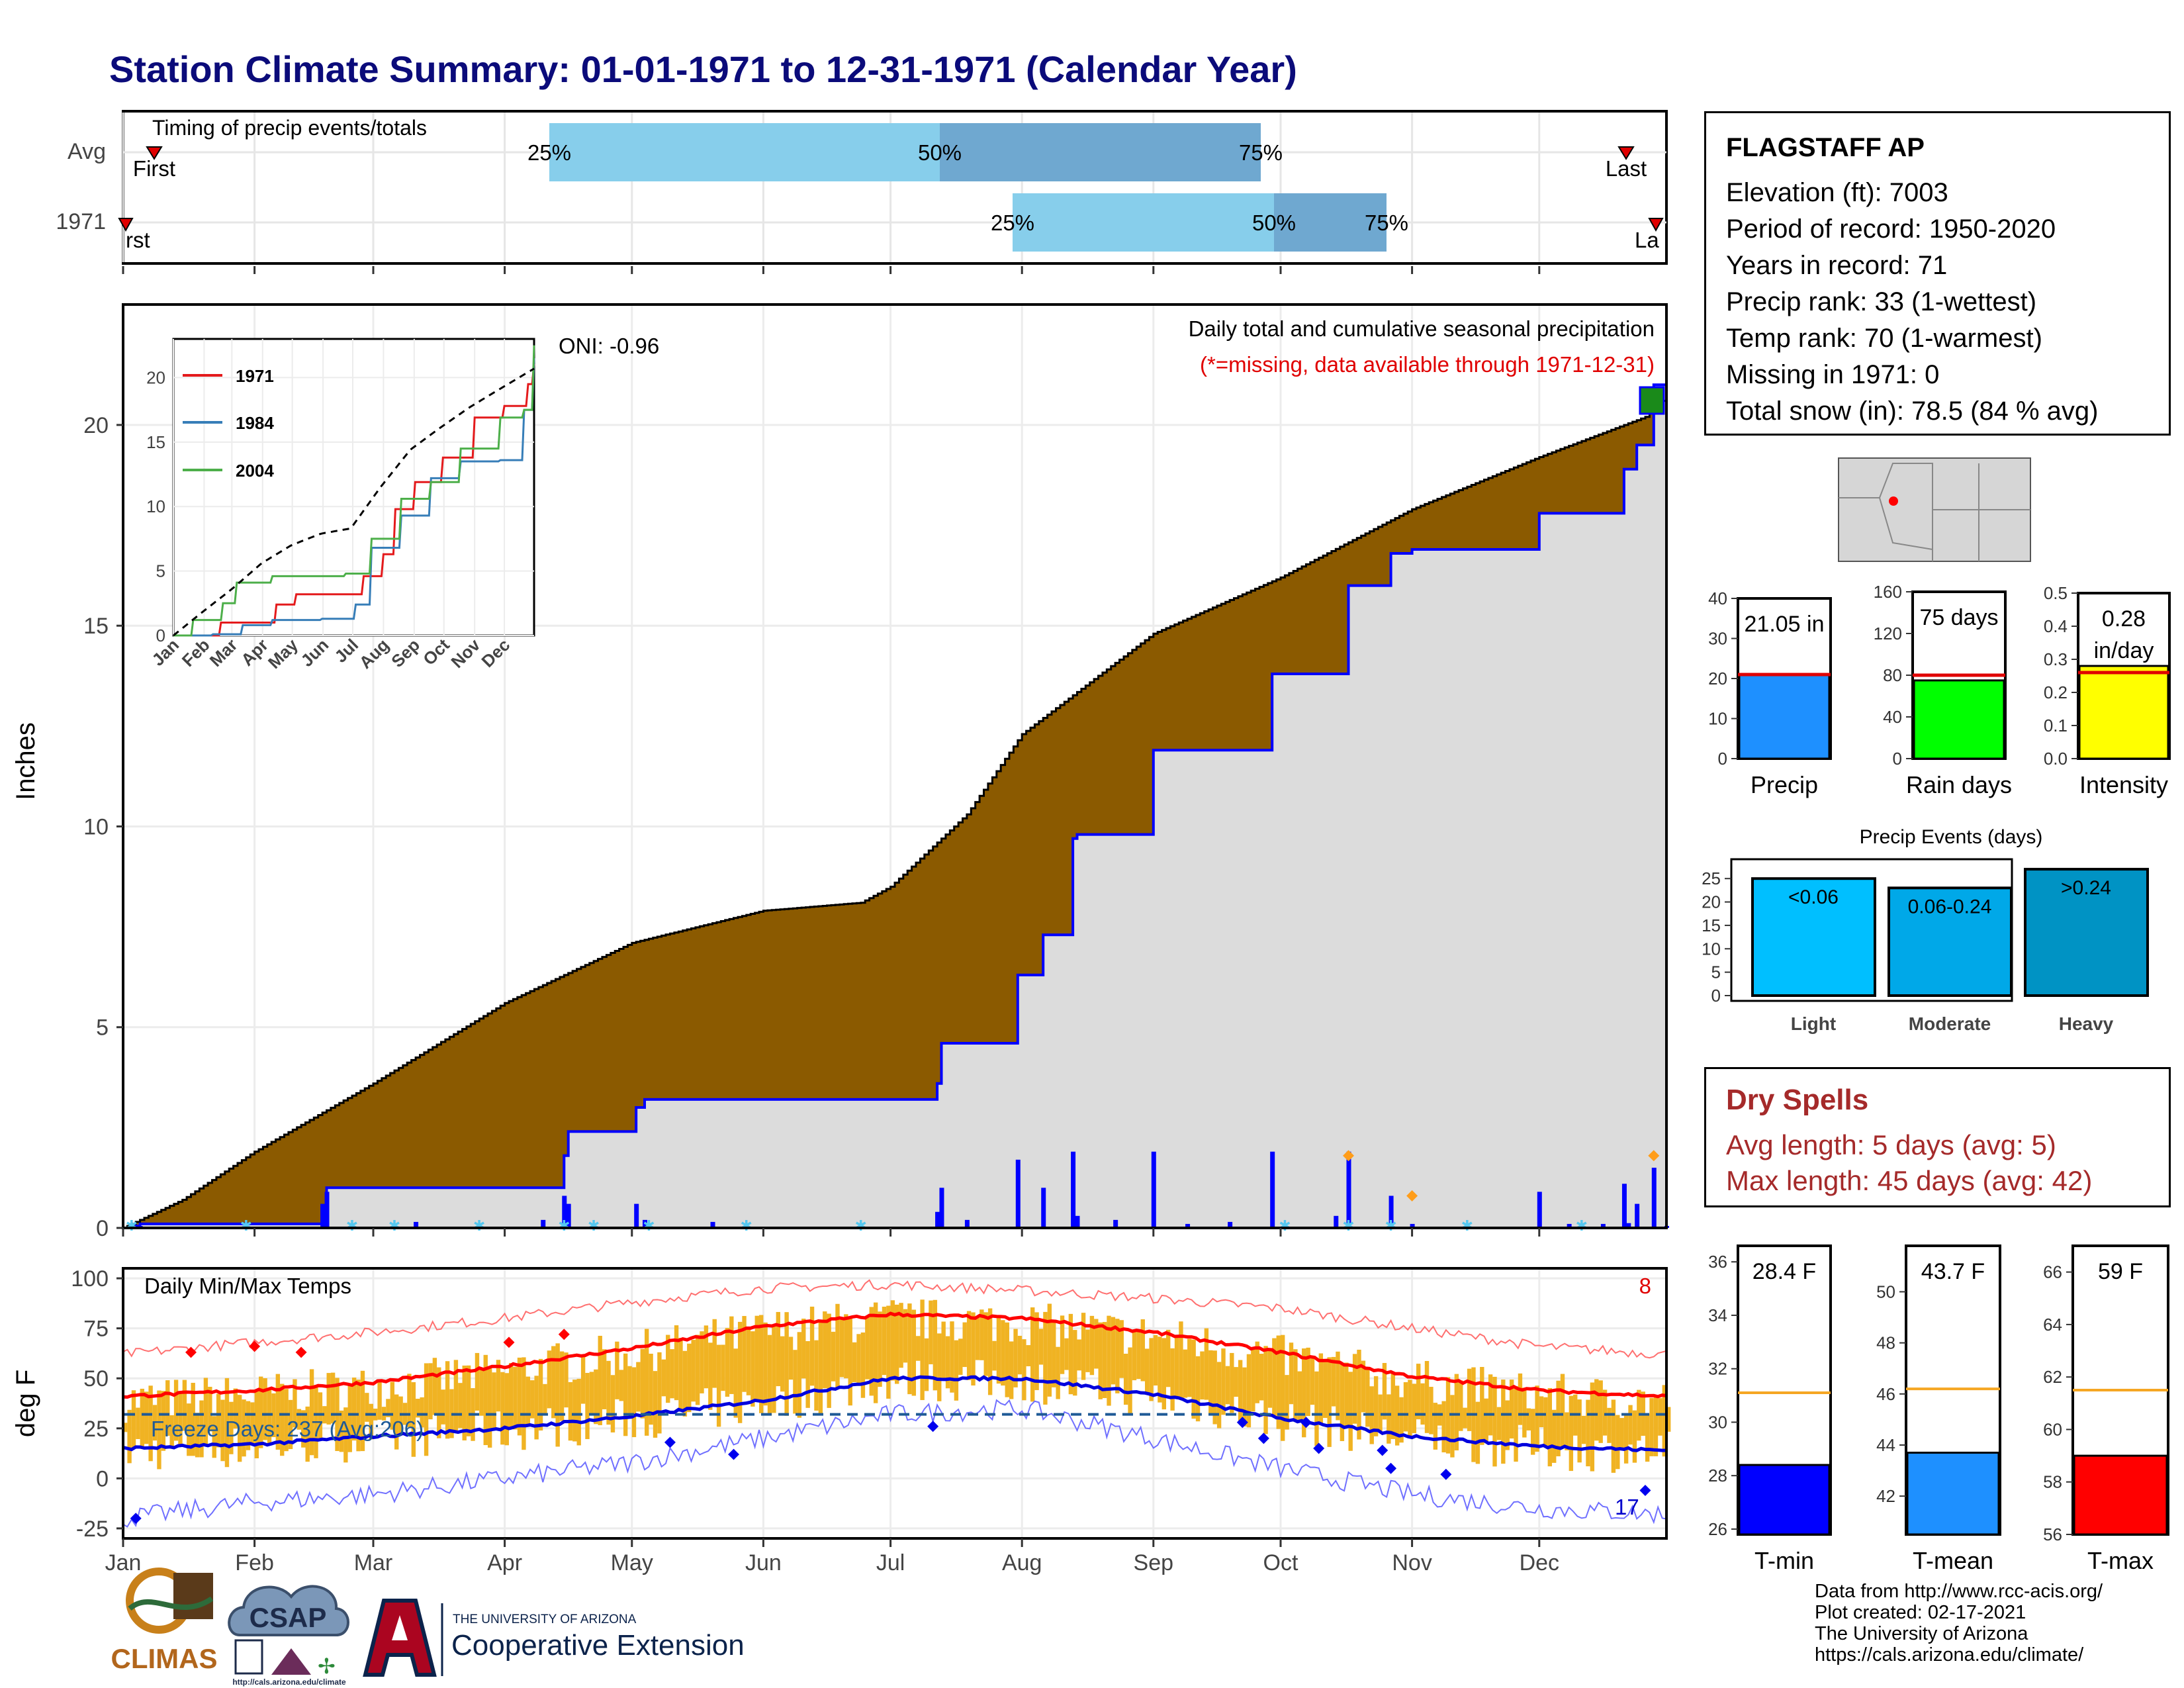 The image size is (2184, 1688). I want to click on legend-2004: 2004, so click(255, 471).